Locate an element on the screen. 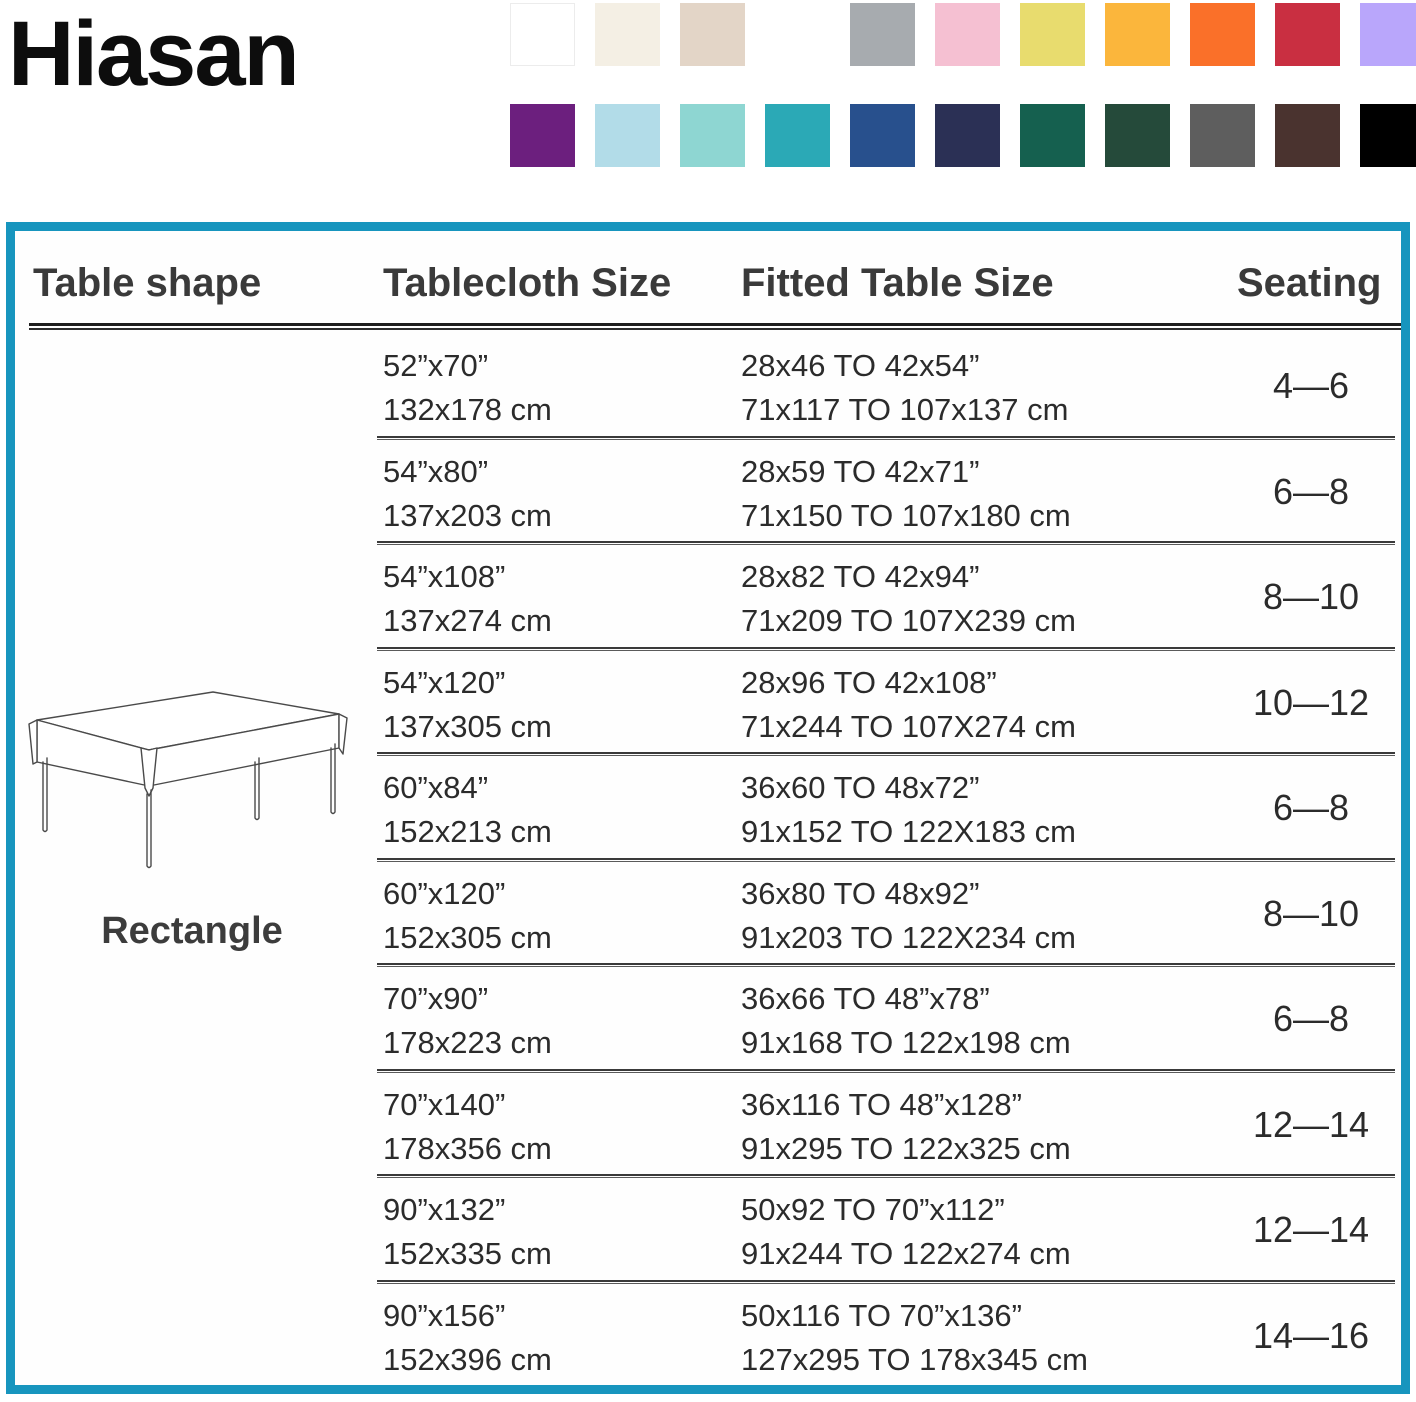  tablecloth-size-cm: 132x178 cm is located at coordinates (467, 410).